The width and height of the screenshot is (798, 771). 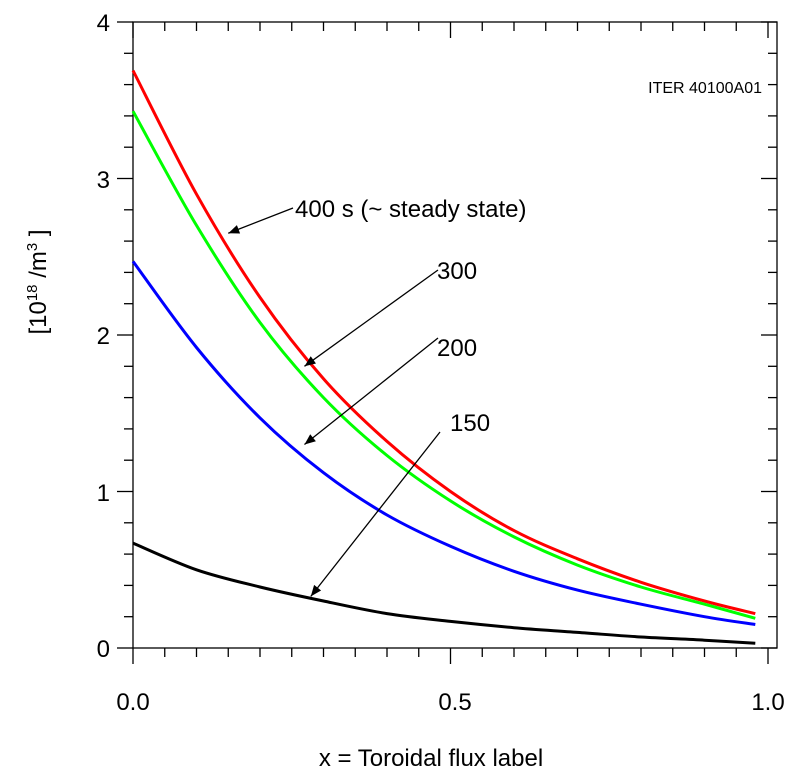 I want to click on ylabel-base: [10, so click(x=38, y=317).